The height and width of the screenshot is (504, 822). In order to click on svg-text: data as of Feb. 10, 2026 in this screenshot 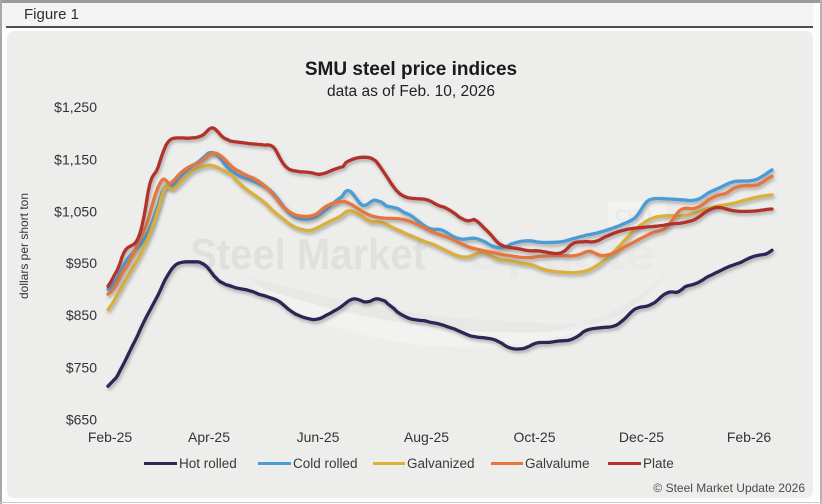, I will do `click(411, 91)`.